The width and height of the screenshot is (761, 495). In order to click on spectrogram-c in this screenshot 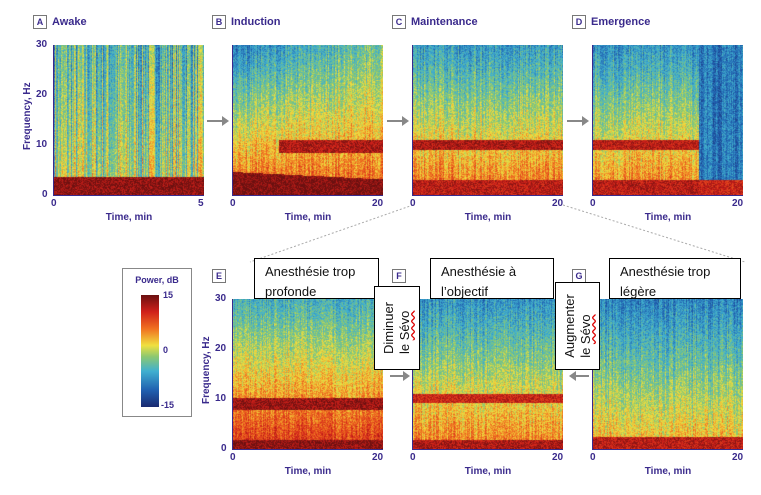, I will do `click(488, 120)`.